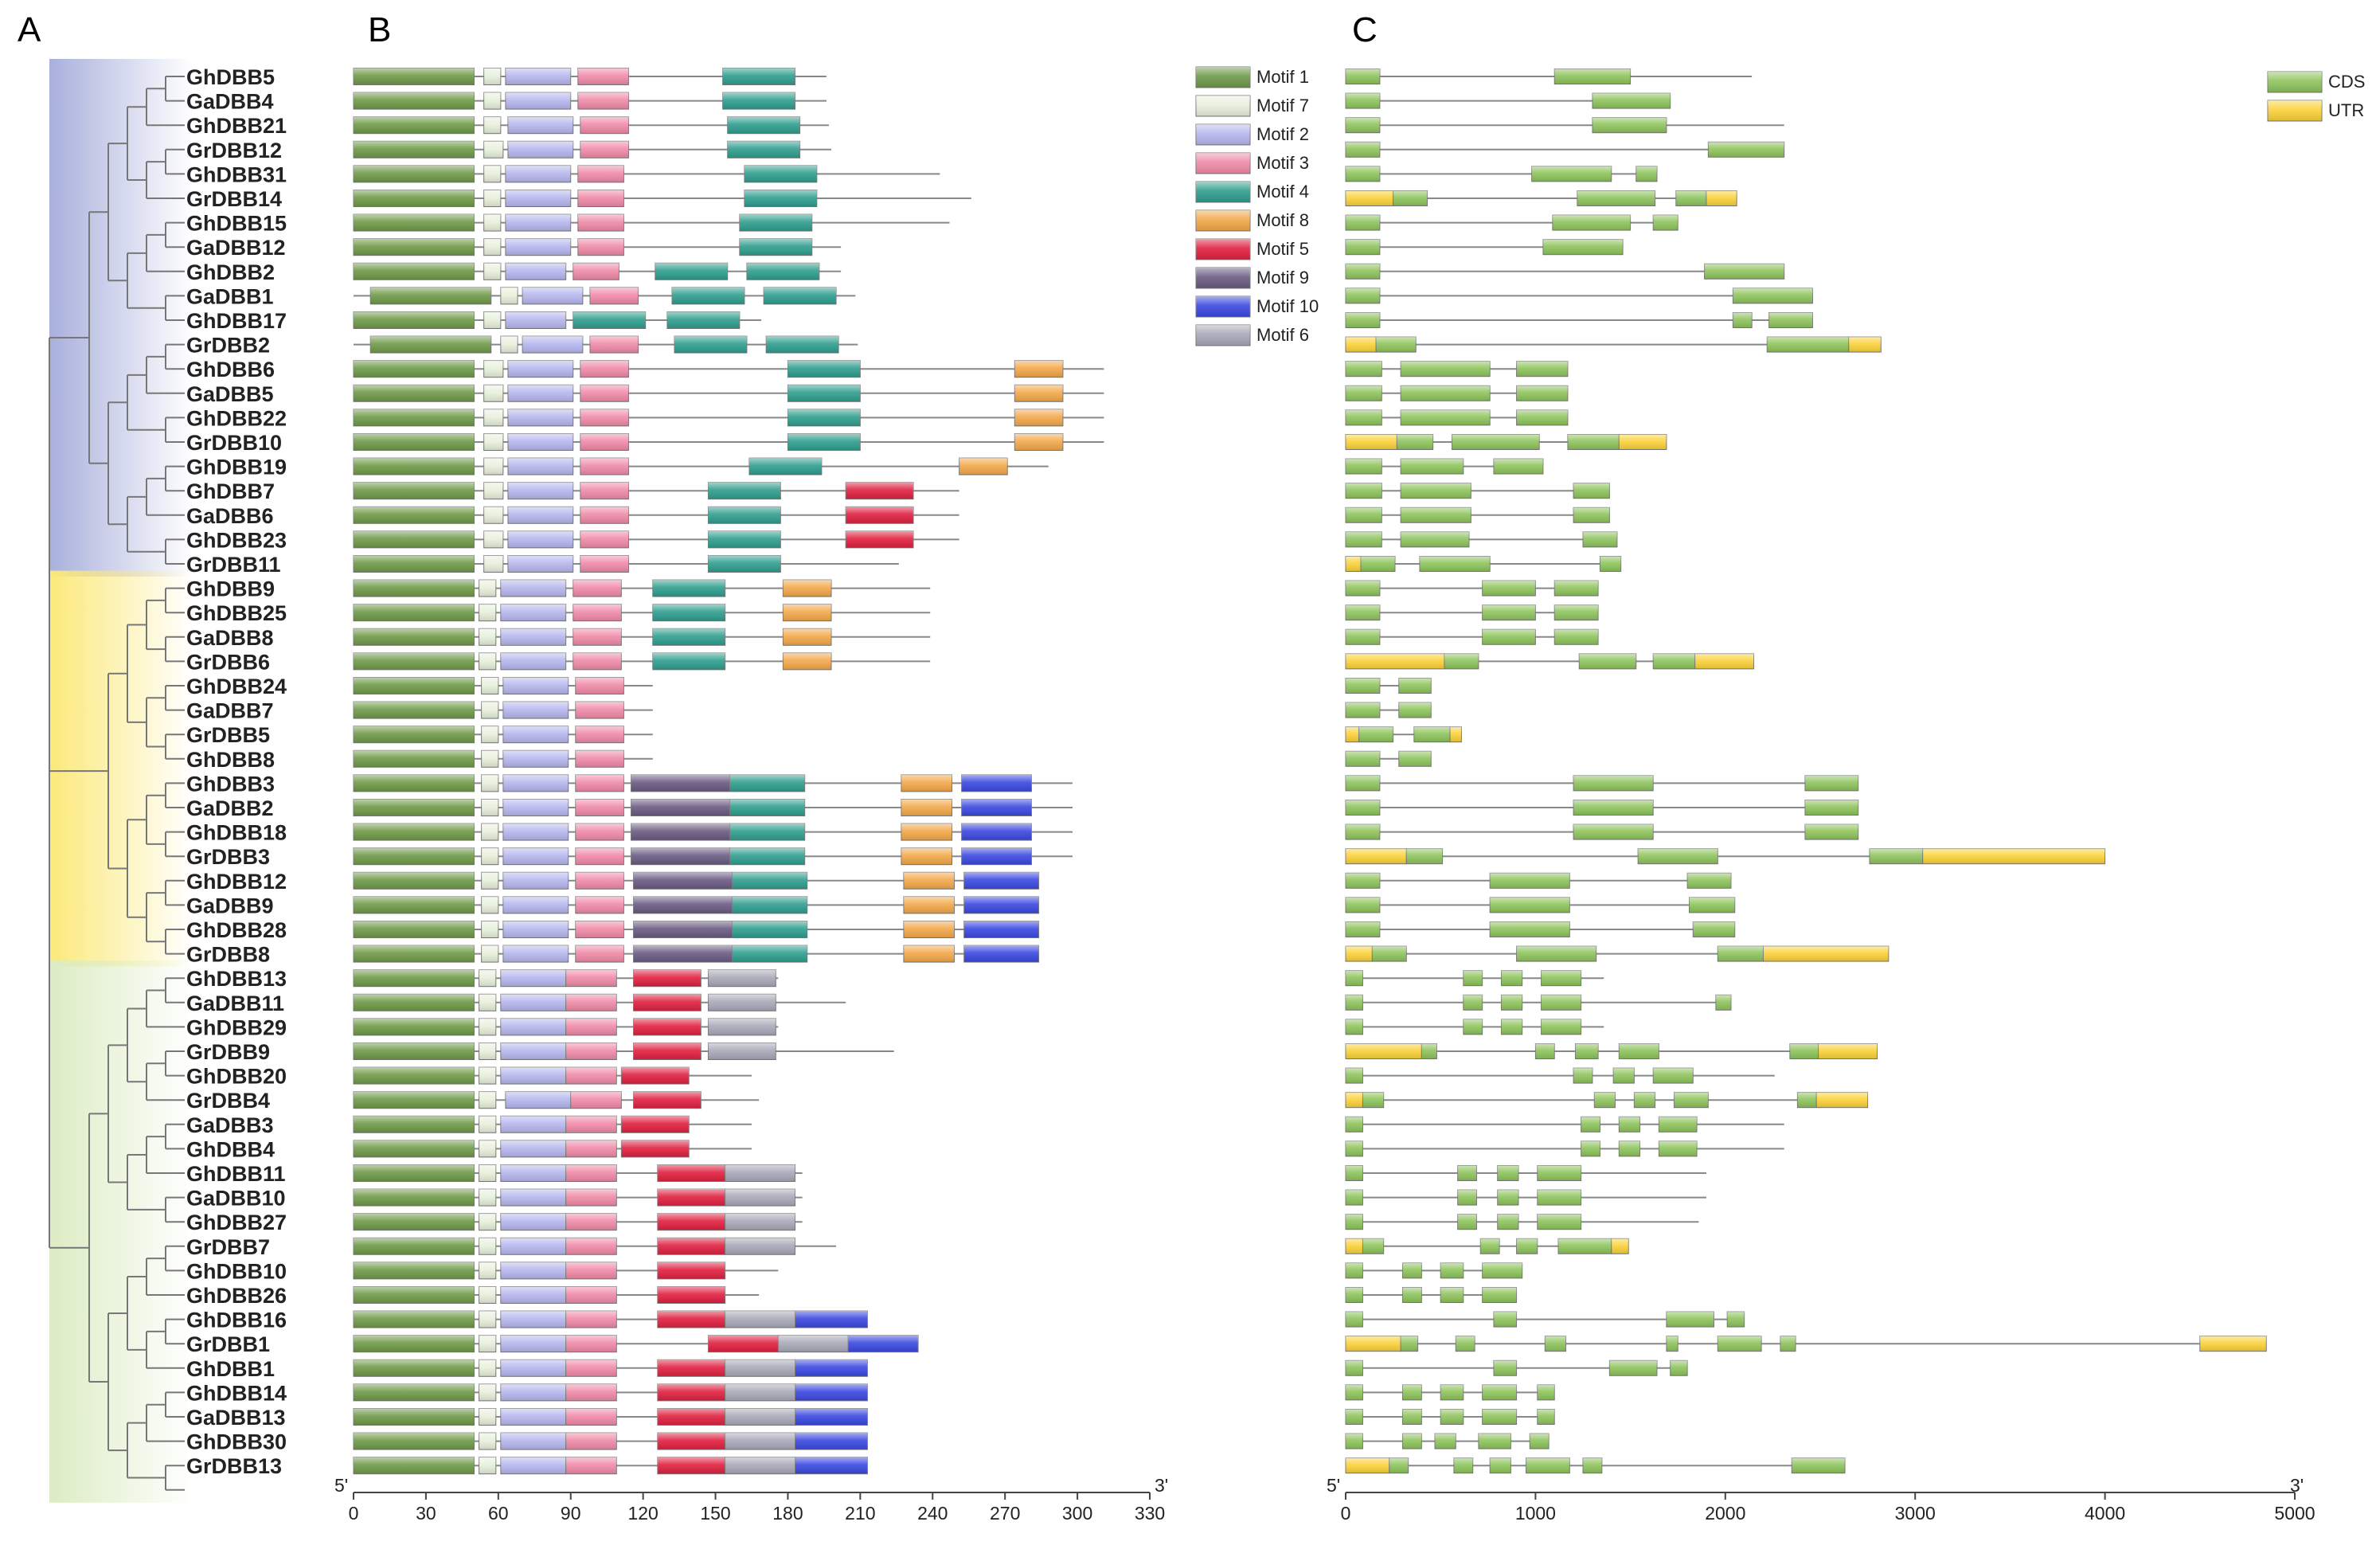 This screenshot has height=1553, width=2380. What do you see at coordinates (1365, 29) in the screenshot?
I see `panel-label-c: C` at bounding box center [1365, 29].